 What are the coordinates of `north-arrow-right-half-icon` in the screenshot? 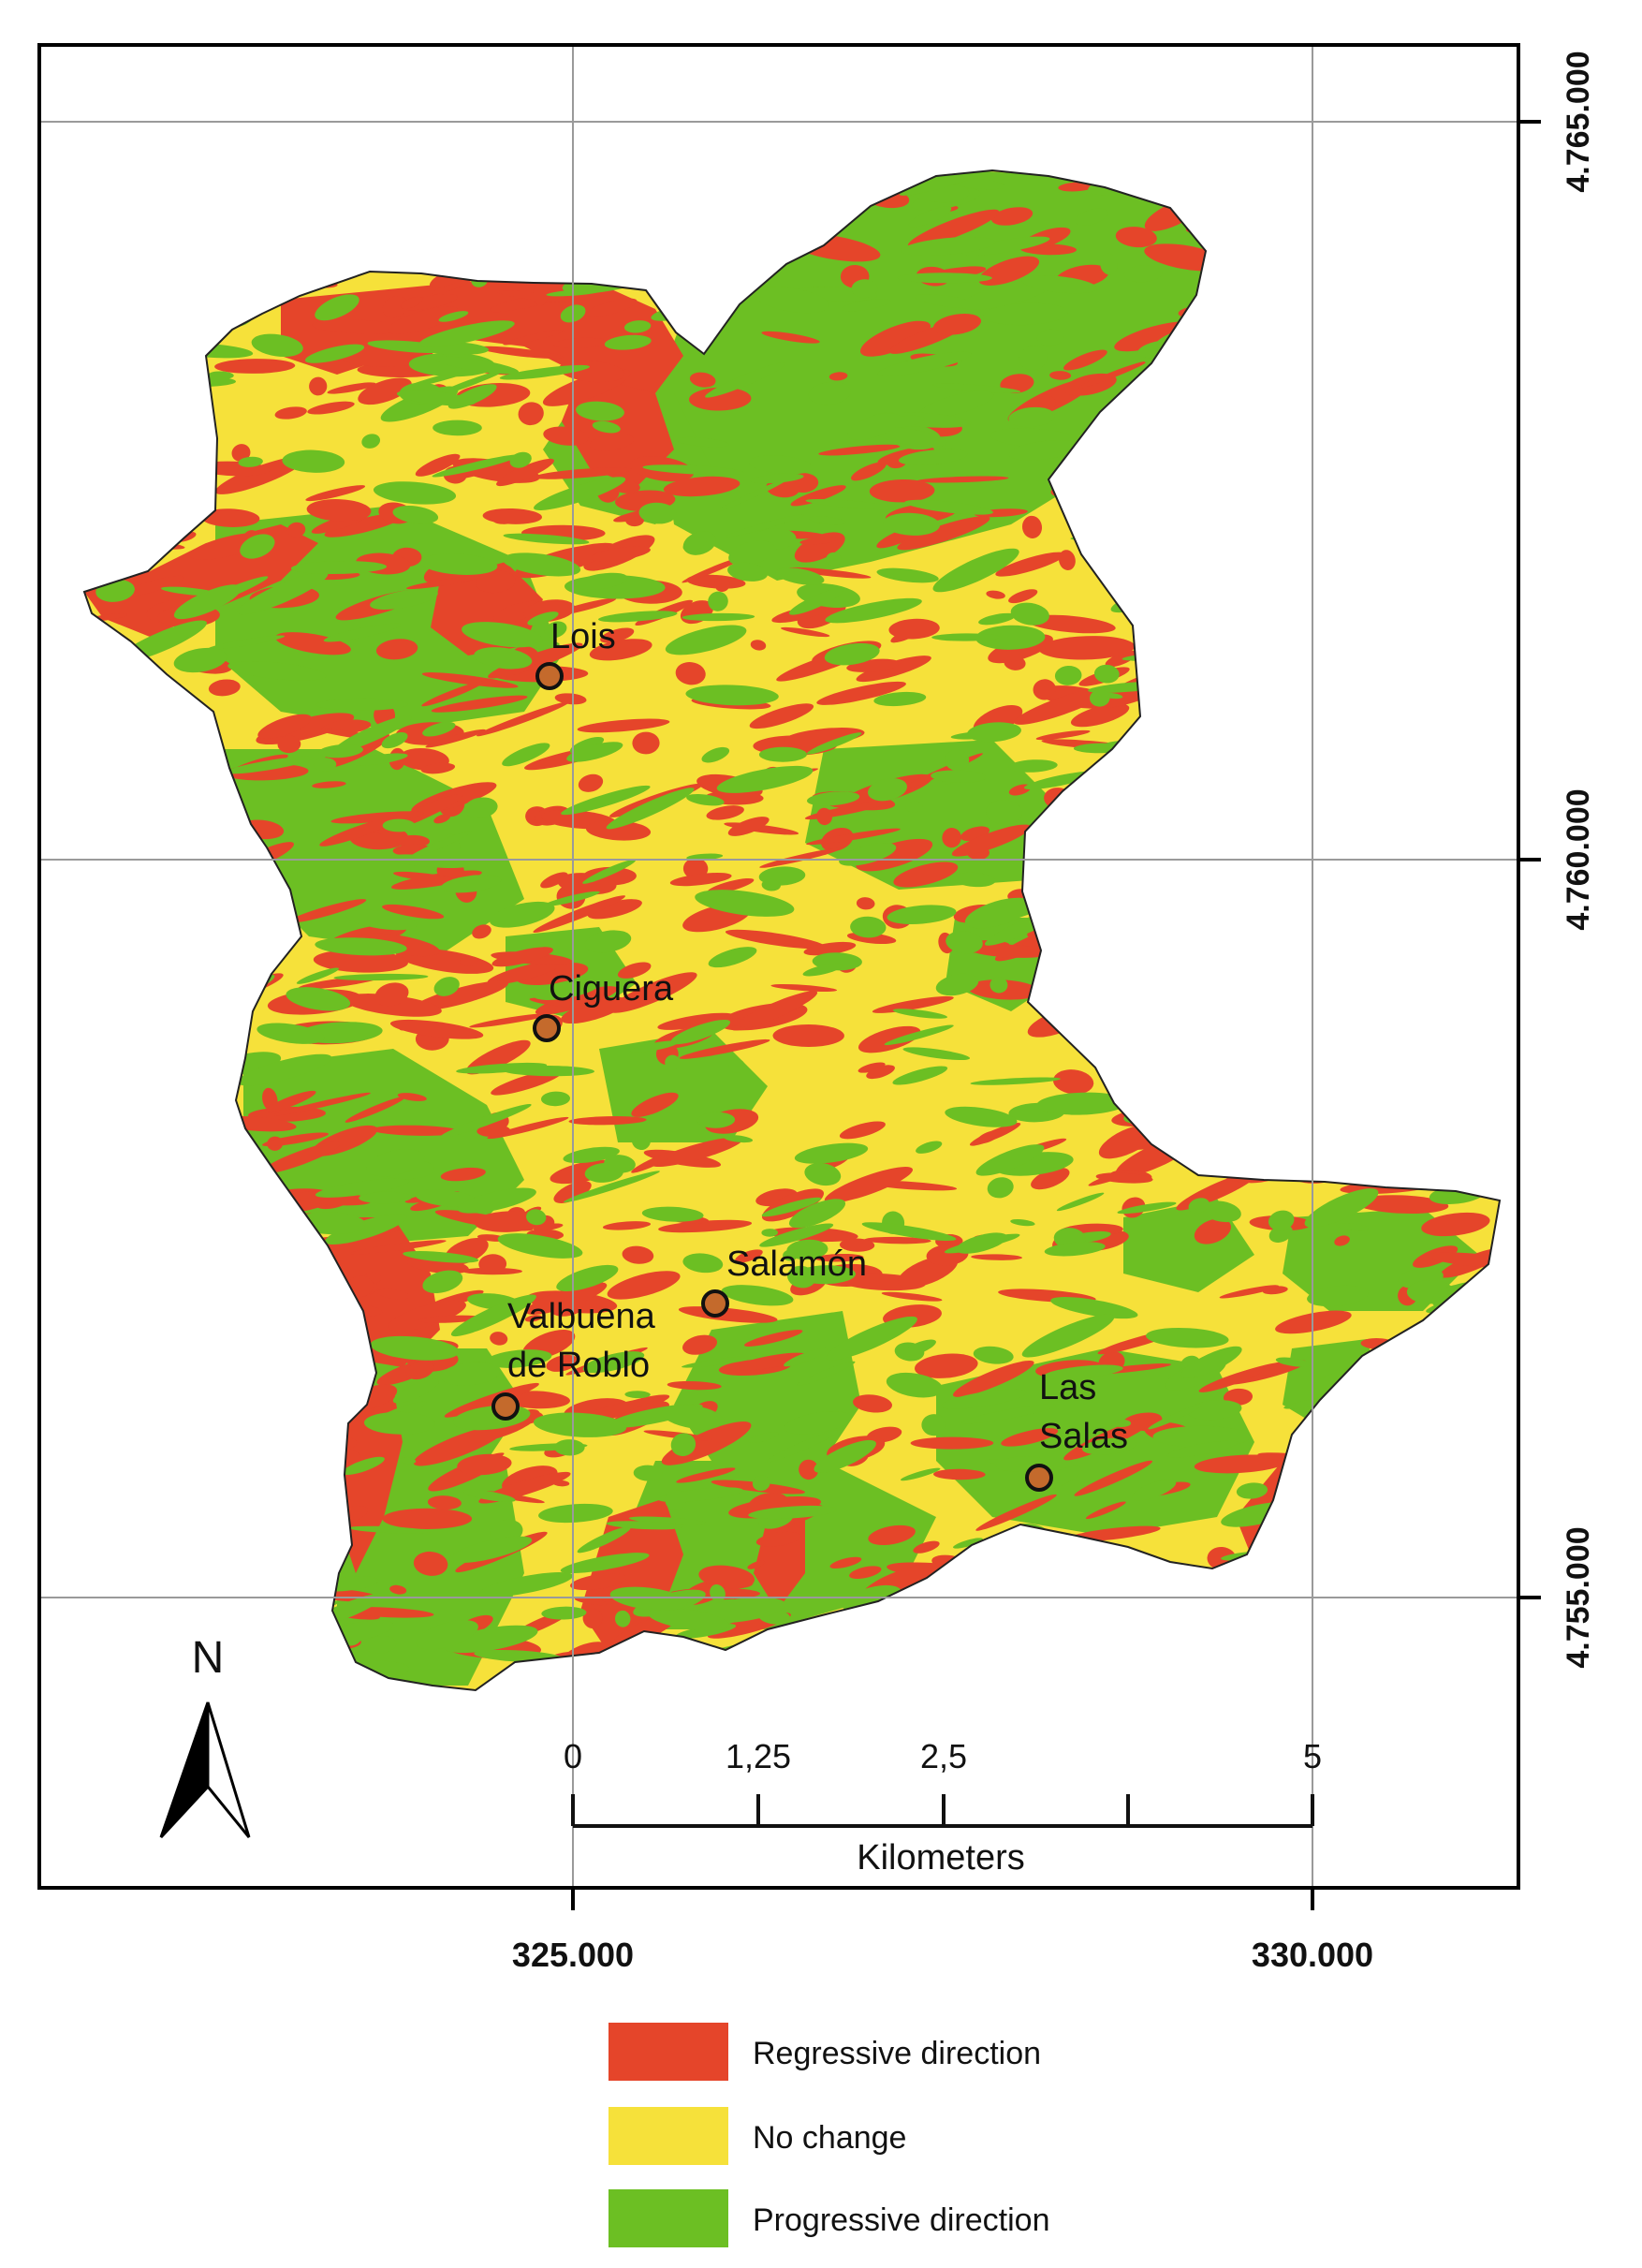 It's located at (228, 1769).